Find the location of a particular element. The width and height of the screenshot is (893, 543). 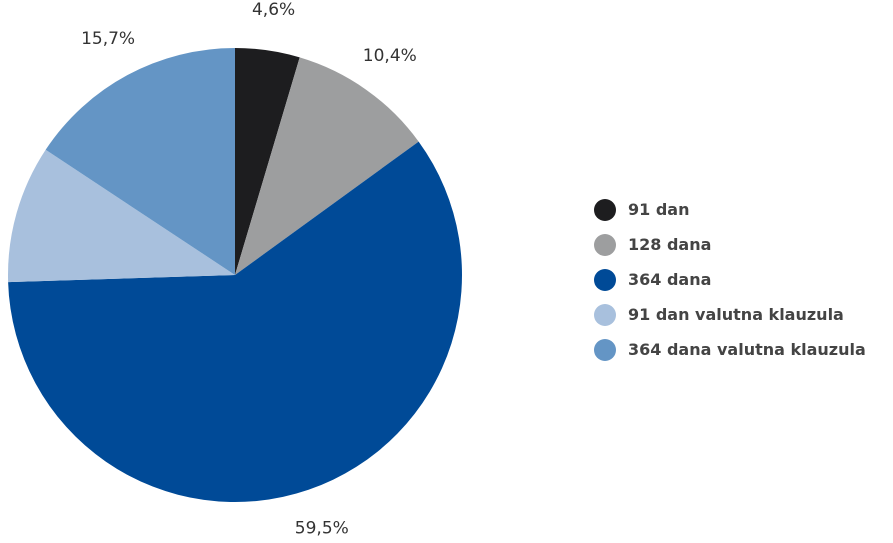

legend-item-1: 128 dana is located at coordinates (730, 244).